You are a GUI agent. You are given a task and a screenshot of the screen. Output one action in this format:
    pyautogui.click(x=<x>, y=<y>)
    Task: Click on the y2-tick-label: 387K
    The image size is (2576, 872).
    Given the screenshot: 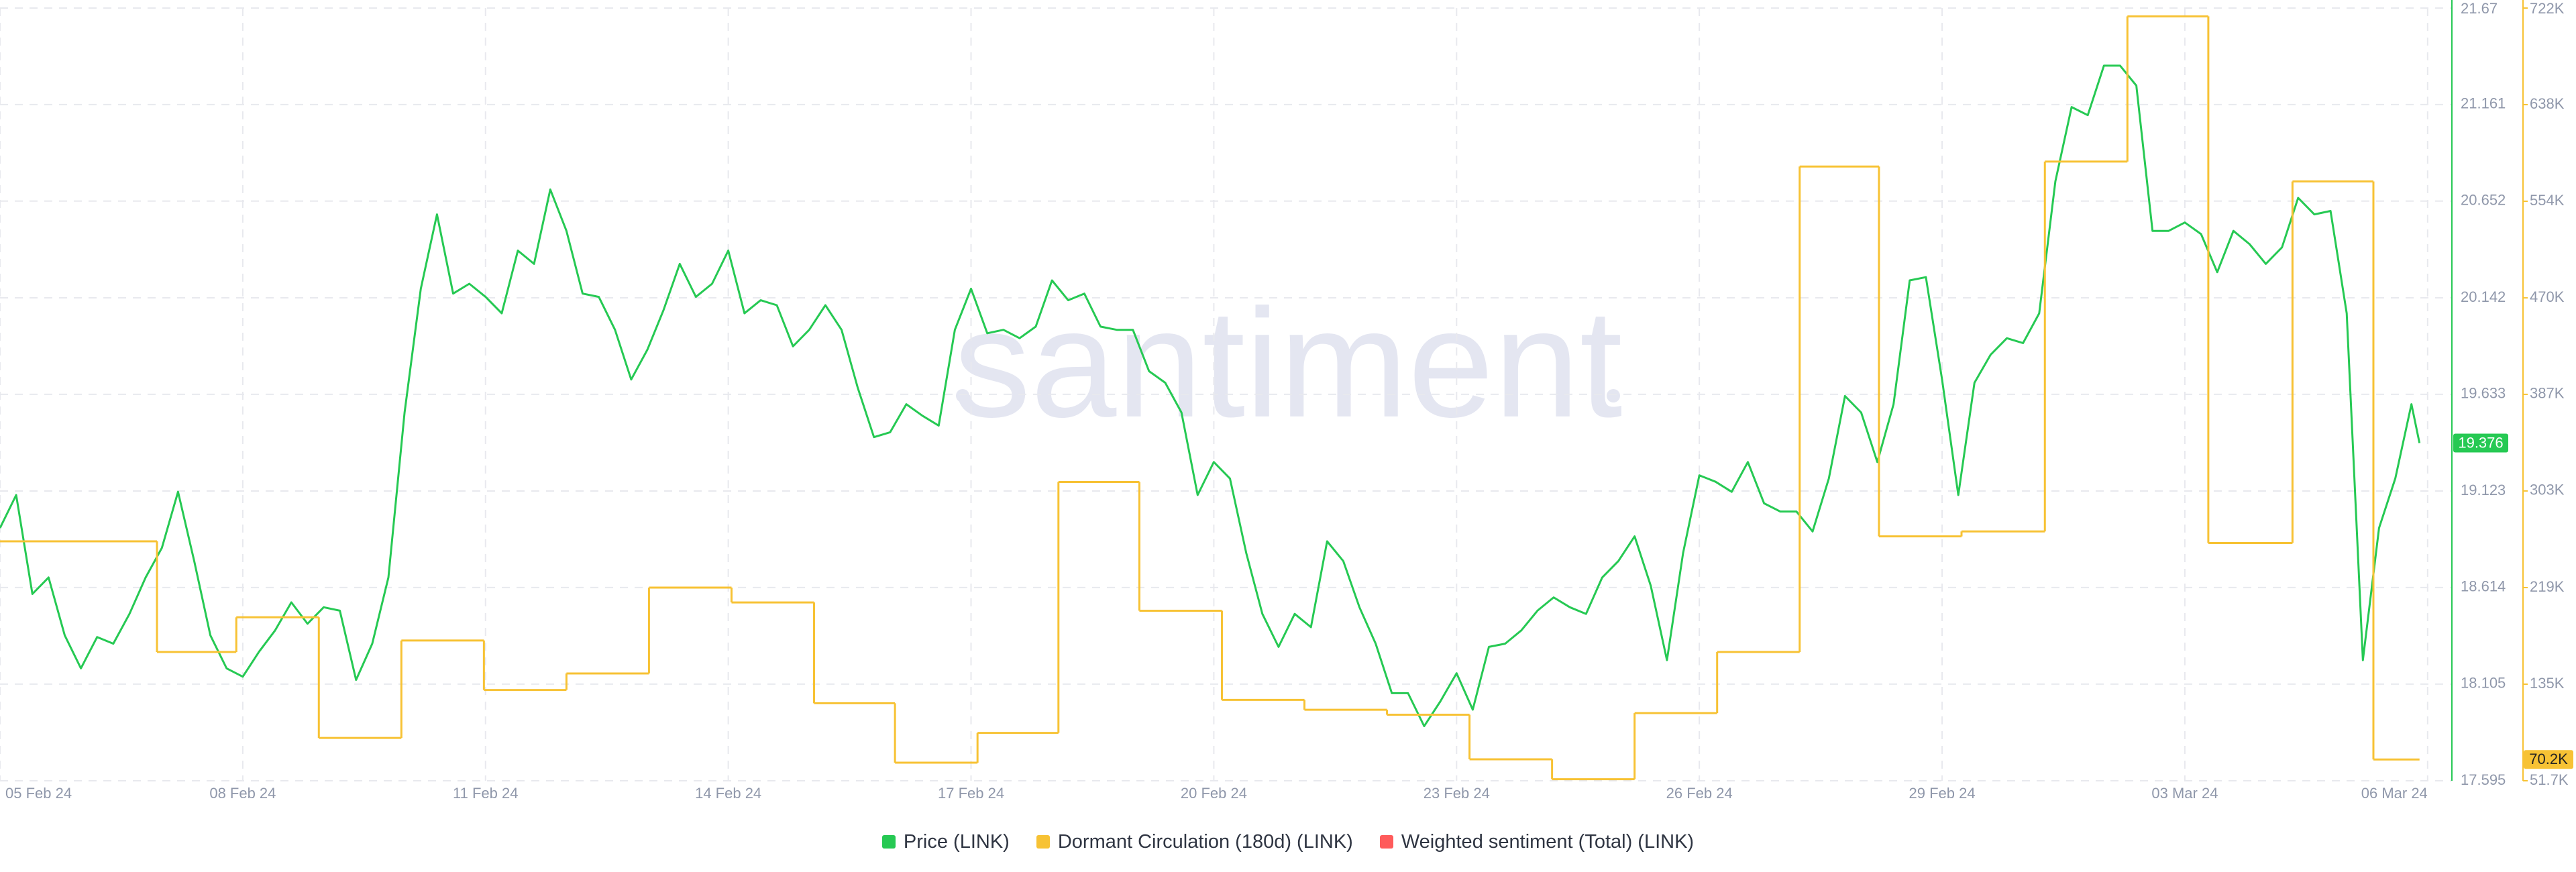 What is the action you would take?
    pyautogui.click(x=2547, y=393)
    